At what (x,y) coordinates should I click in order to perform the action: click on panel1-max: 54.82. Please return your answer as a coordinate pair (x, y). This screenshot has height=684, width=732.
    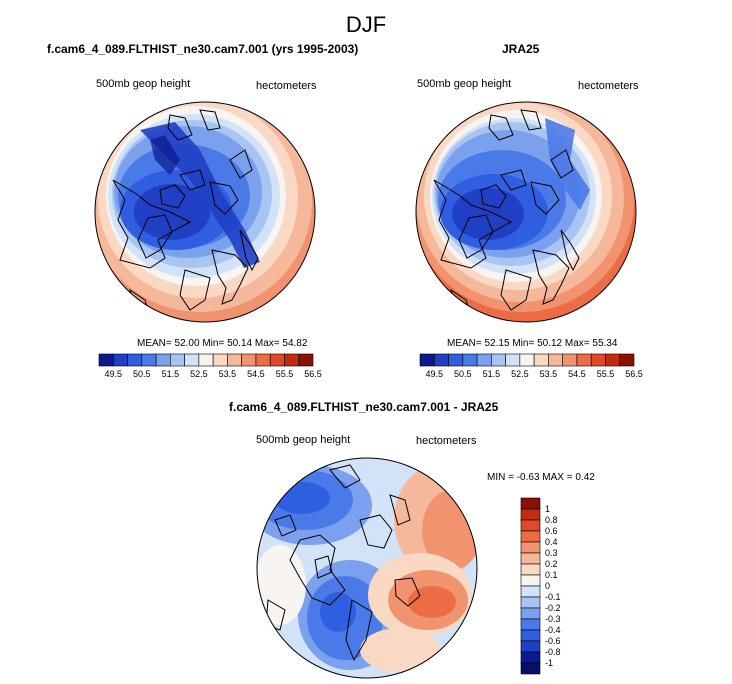
    Looking at the image, I should click on (295, 343).